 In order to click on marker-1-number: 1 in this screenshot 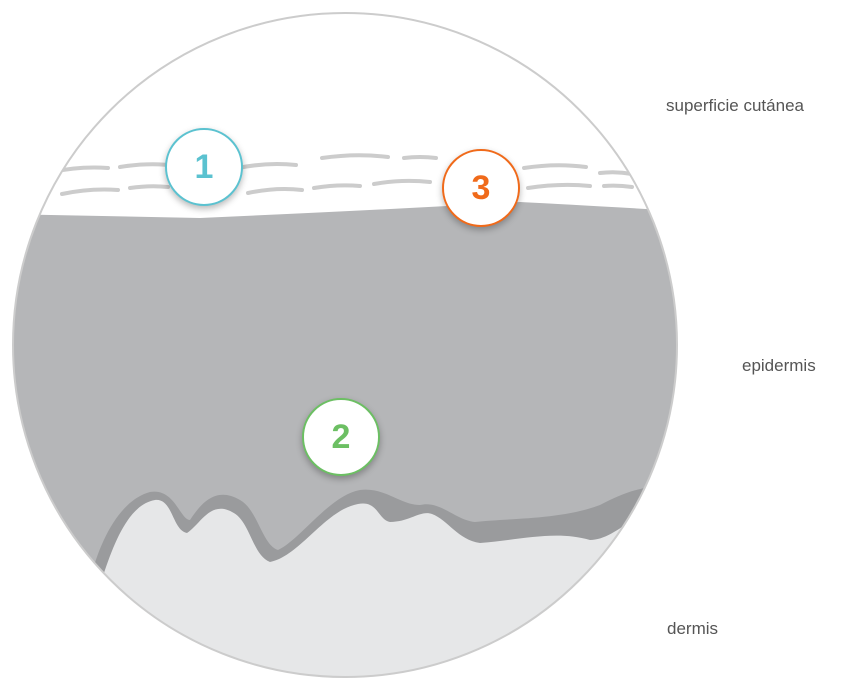, I will do `click(204, 166)`.